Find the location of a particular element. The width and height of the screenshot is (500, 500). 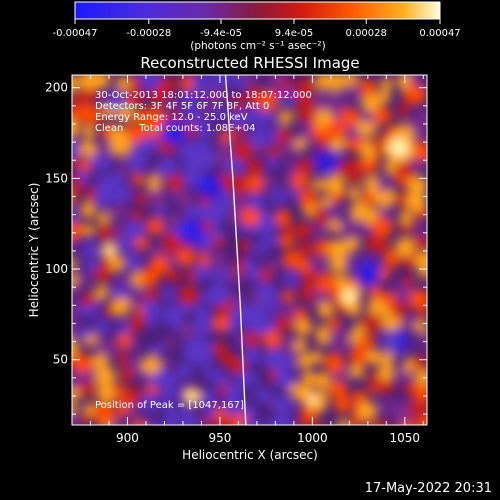

peak-annotation: Position of Peak = [1047,167] is located at coordinates (169, 405).